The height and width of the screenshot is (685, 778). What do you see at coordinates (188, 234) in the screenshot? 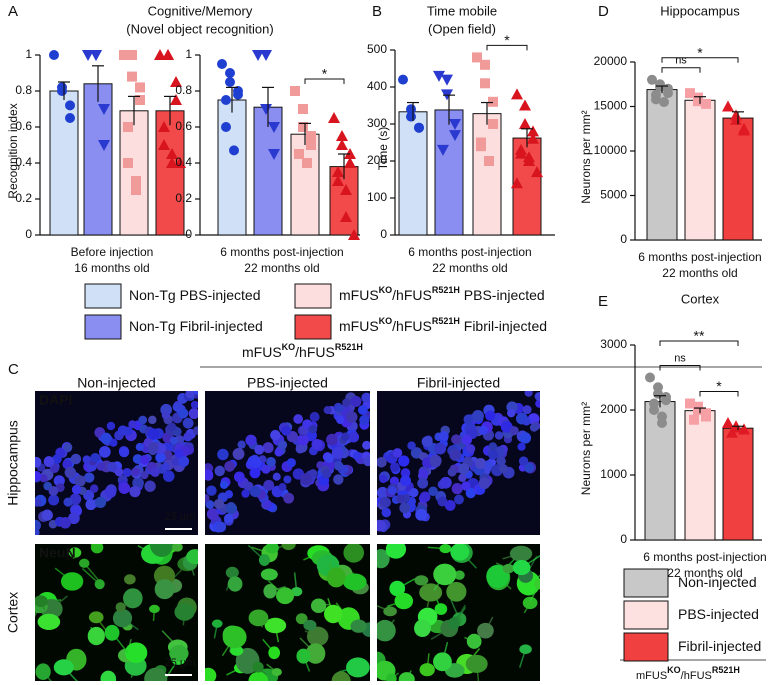
I see `y-tick-label: 0` at bounding box center [188, 234].